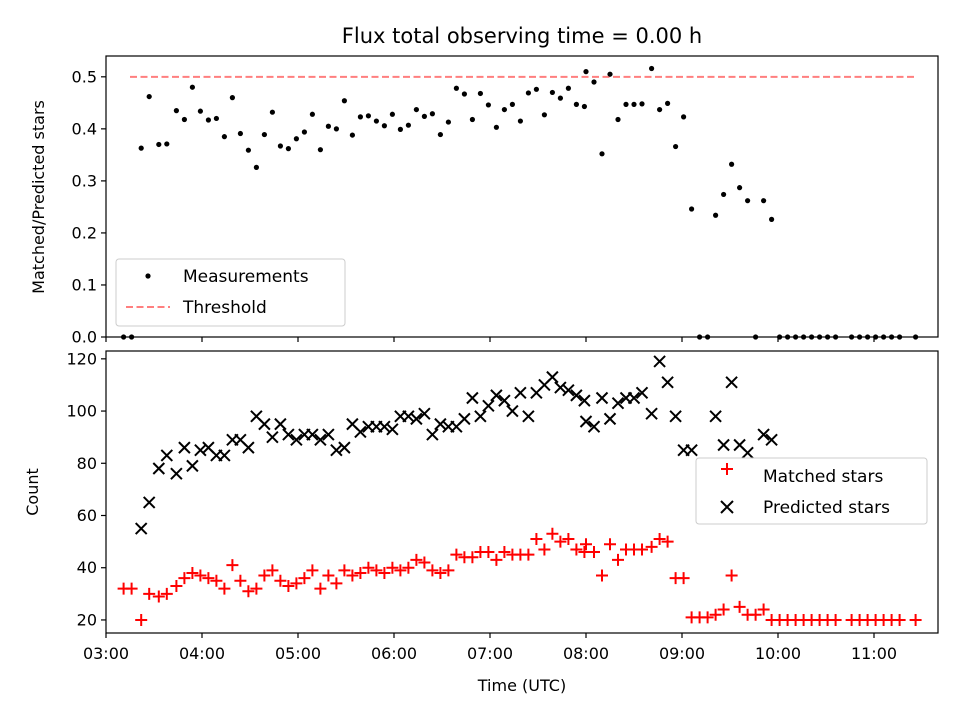 The image size is (960, 720). Describe the element at coordinates (224, 308) in the screenshot. I see `legend-threshold-label: Threshold` at that location.